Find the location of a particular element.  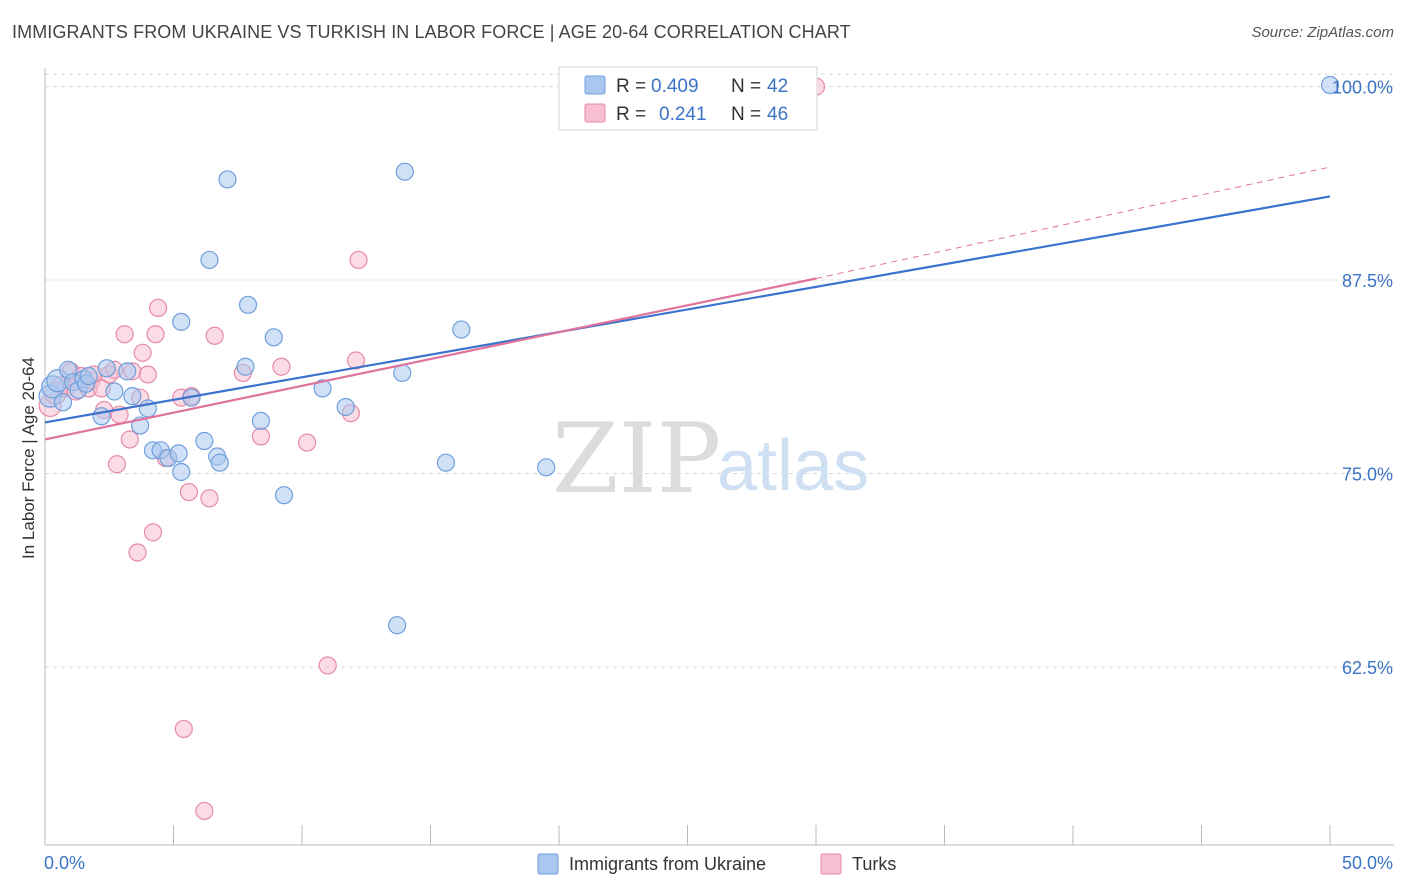

legend-row-ukraine: R = 0.409 N = 42 is located at coordinates (702, 86).